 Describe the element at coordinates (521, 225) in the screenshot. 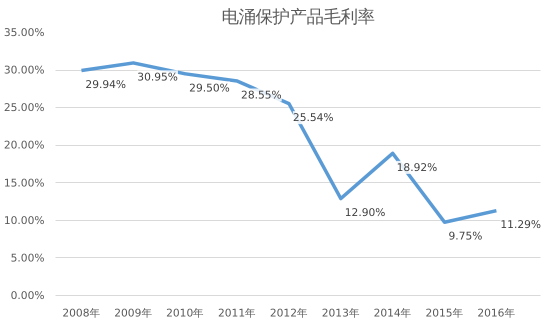

I see `data-label: 11.29%` at that location.